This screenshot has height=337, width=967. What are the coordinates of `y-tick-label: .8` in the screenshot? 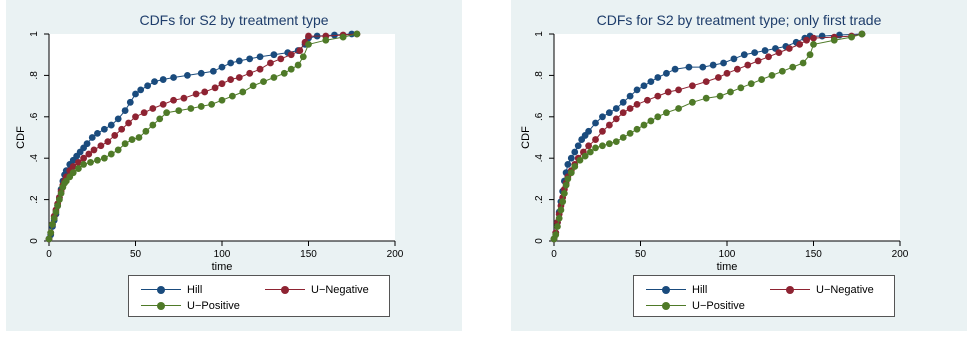 It's located at (34, 75).